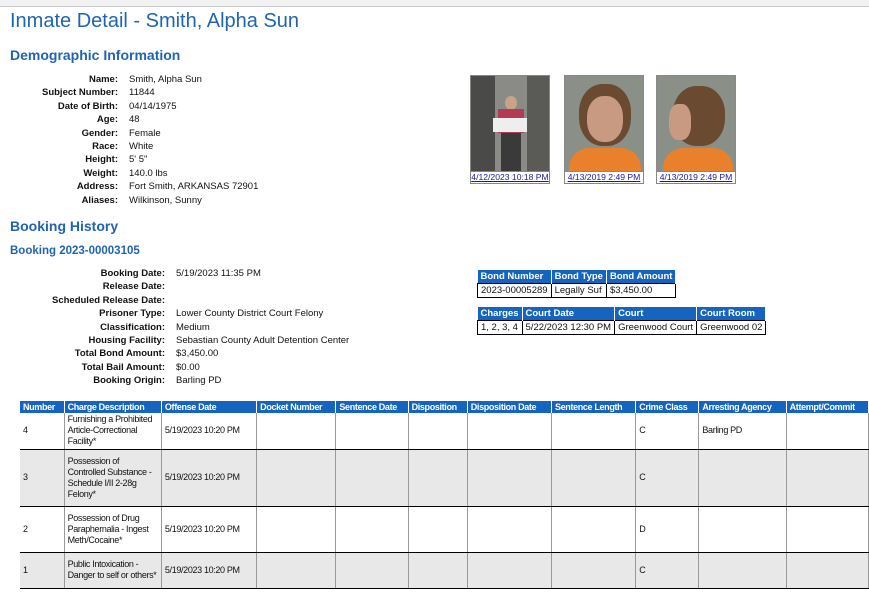  What do you see at coordinates (742, 407) in the screenshot?
I see `column-header: Arresting Agency` at bounding box center [742, 407].